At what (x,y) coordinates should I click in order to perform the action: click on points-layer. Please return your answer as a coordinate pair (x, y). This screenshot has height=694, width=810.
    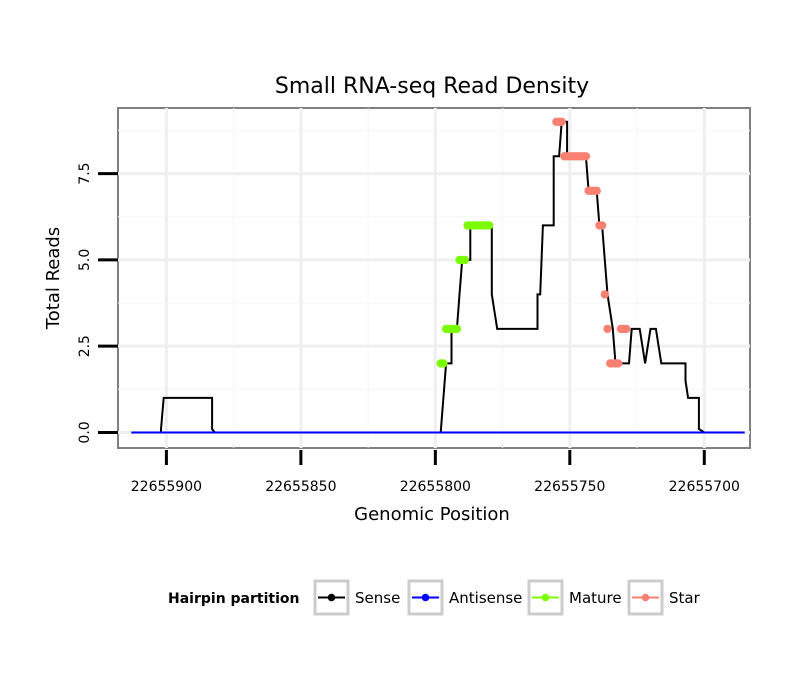
    Looking at the image, I should click on (533, 242).